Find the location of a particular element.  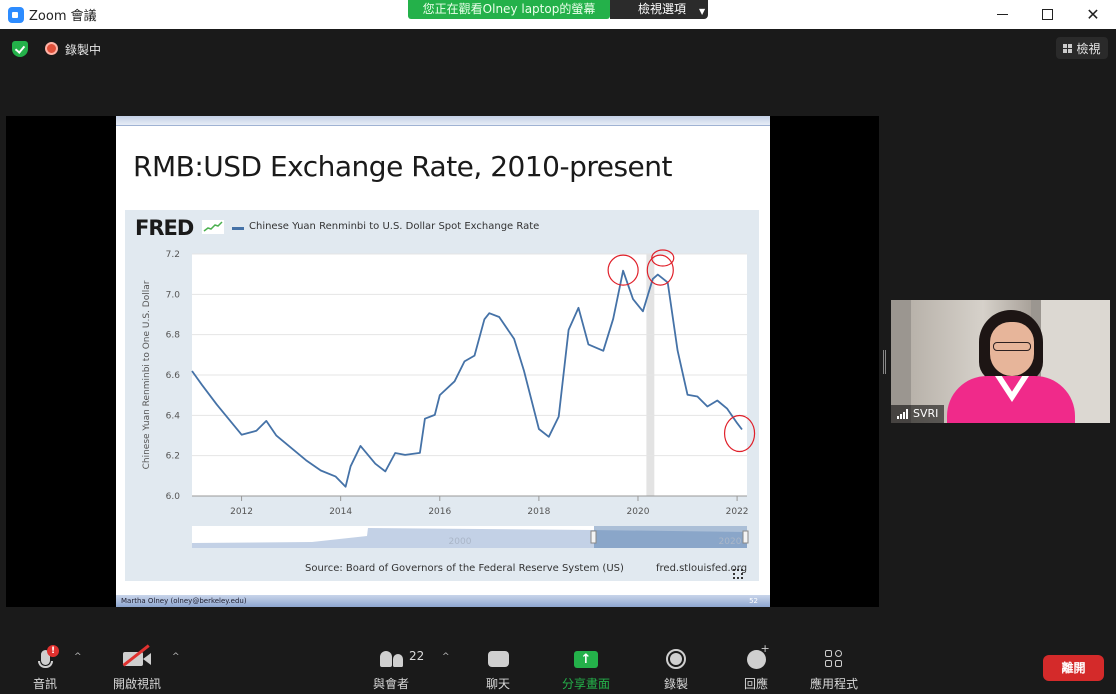

fred-logo-chart-icon is located at coordinates (213, 227).